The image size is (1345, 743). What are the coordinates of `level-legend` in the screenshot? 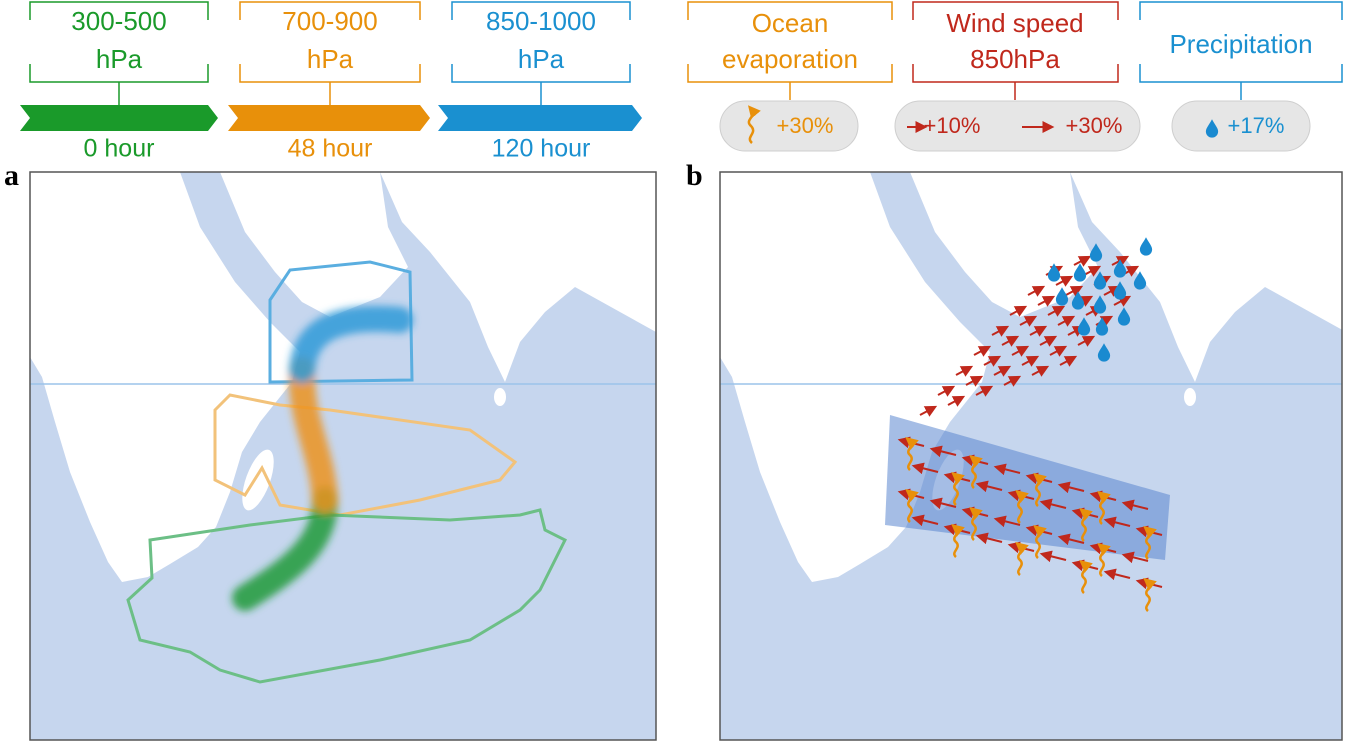 It's located at (330, 53).